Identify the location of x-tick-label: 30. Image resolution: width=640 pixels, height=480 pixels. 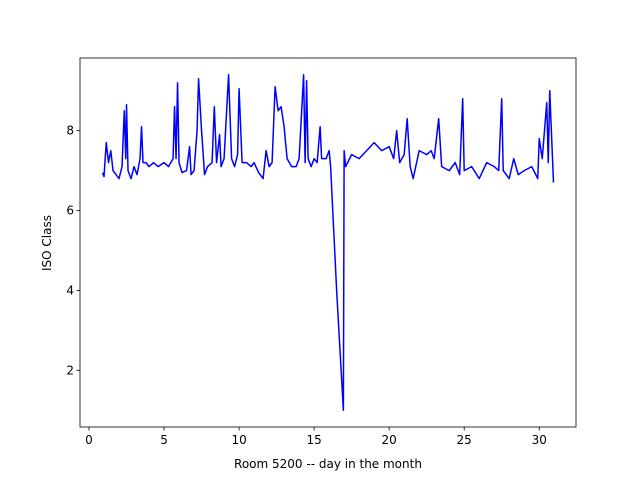
(539, 440).